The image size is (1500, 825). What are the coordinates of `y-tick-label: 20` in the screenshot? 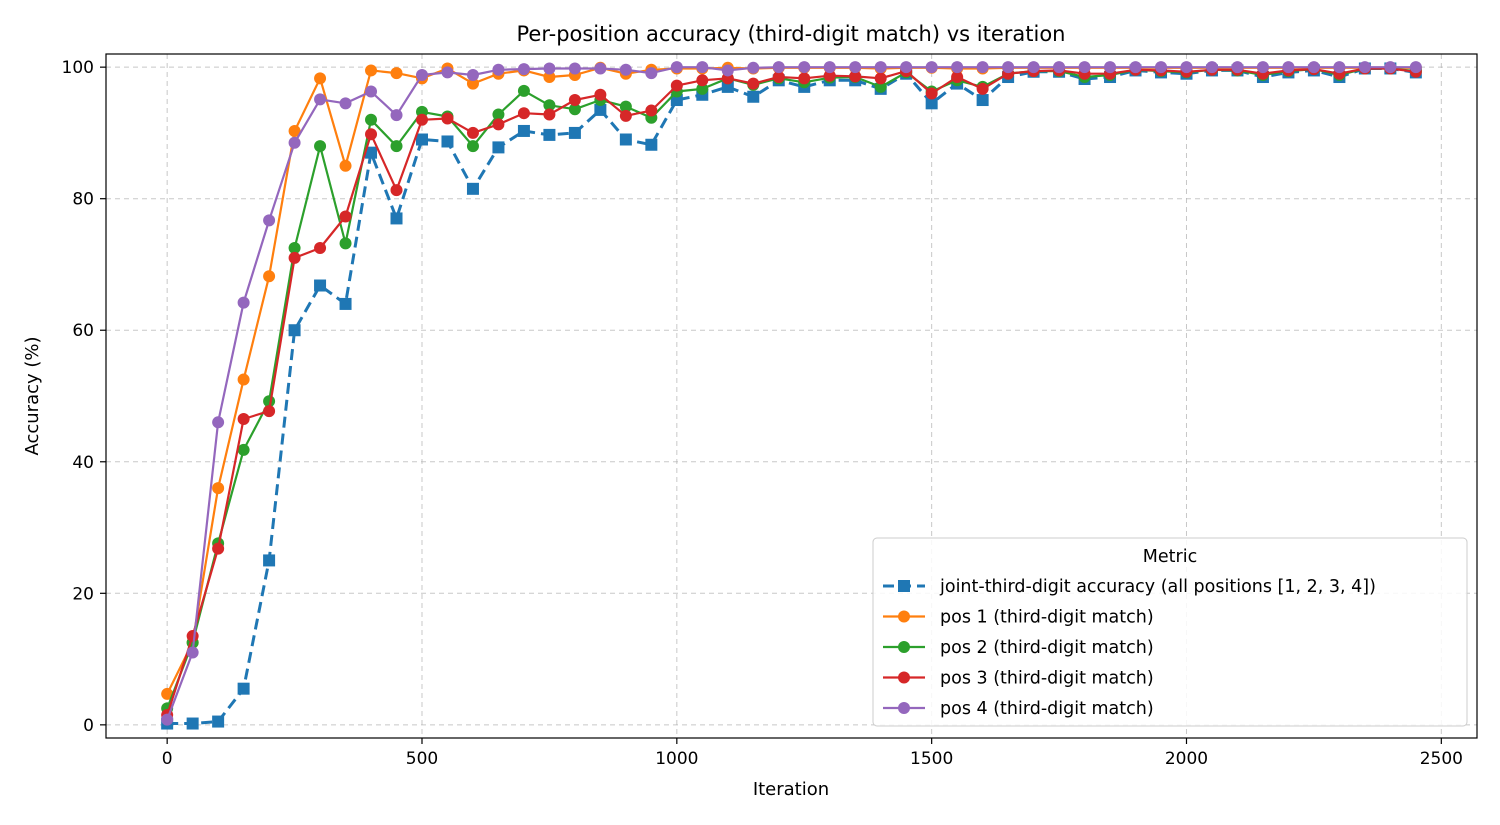 It's located at (83, 594).